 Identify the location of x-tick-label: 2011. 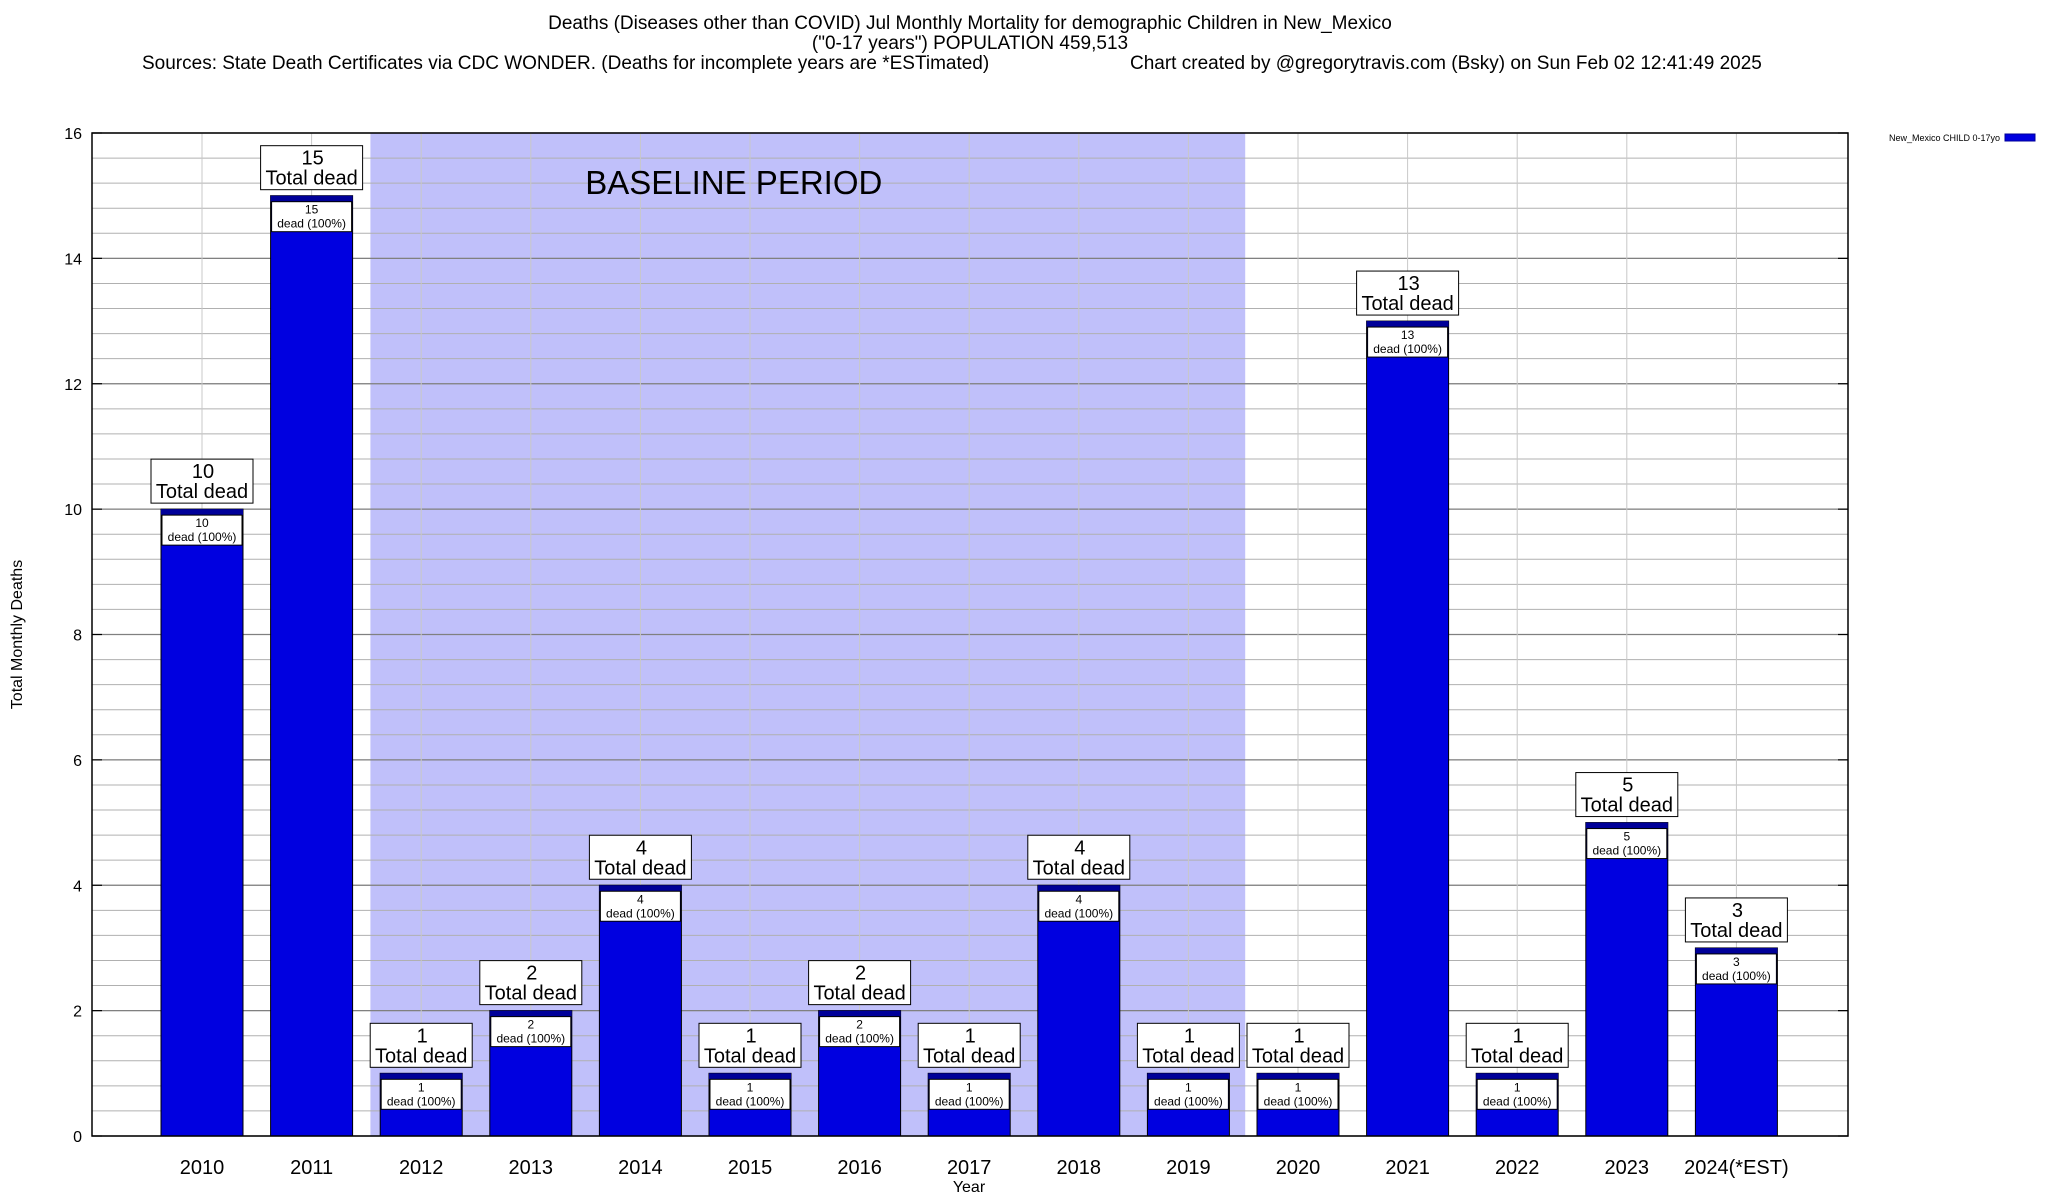
(311, 1168).